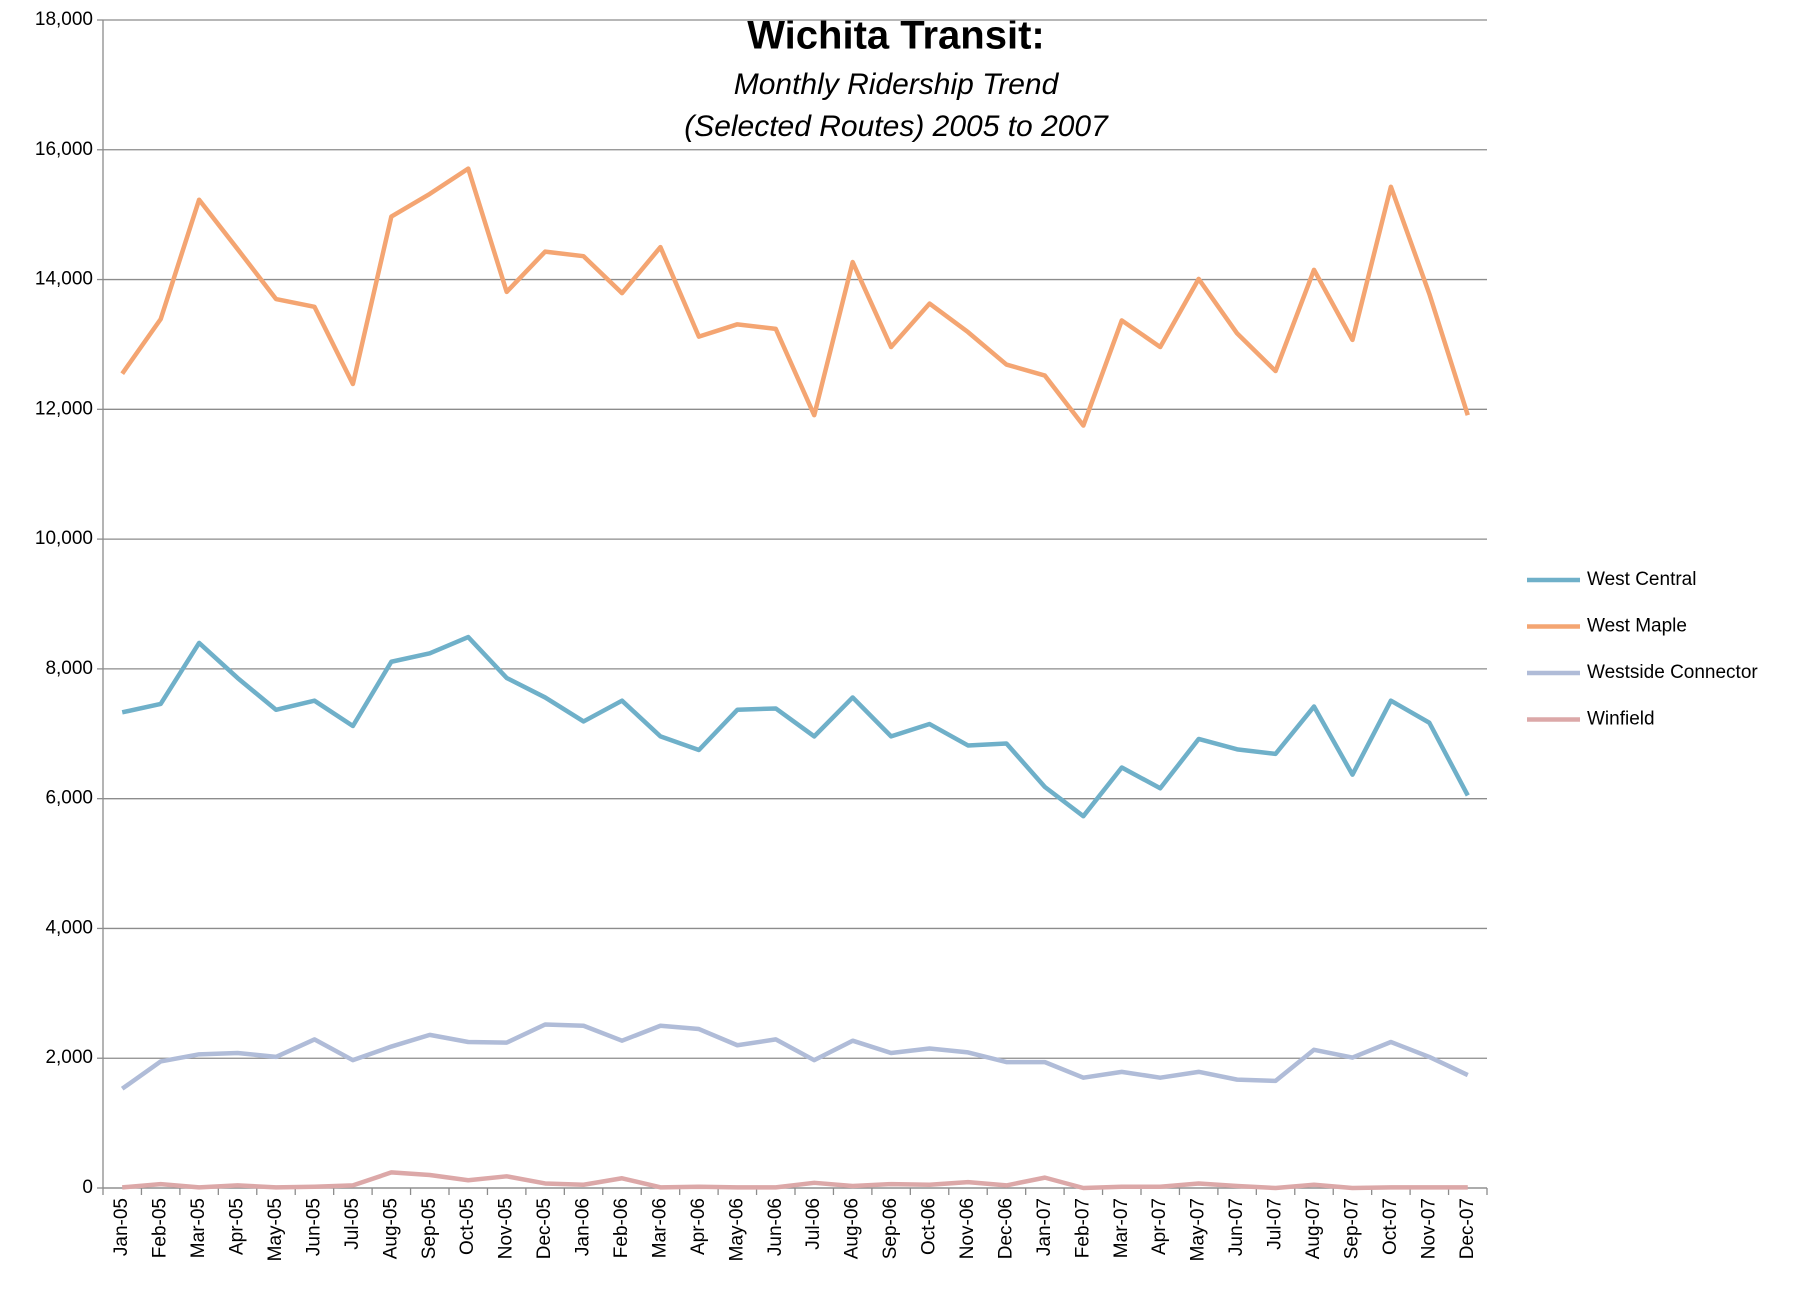  Describe the element at coordinates (237, 1226) in the screenshot. I see `x-tick-label: Apr-05` at that location.